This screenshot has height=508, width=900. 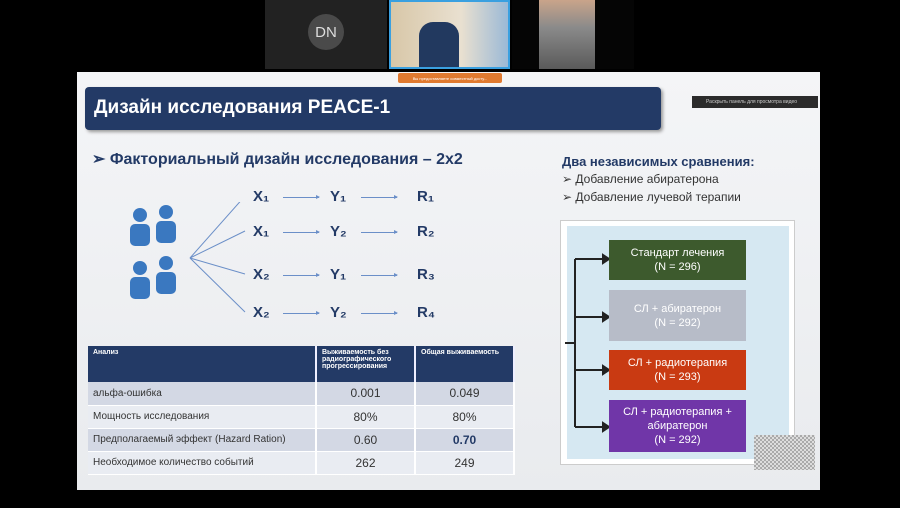 What do you see at coordinates (366, 440) in the screenshot?
I see `table-cell: 0.60` at bounding box center [366, 440].